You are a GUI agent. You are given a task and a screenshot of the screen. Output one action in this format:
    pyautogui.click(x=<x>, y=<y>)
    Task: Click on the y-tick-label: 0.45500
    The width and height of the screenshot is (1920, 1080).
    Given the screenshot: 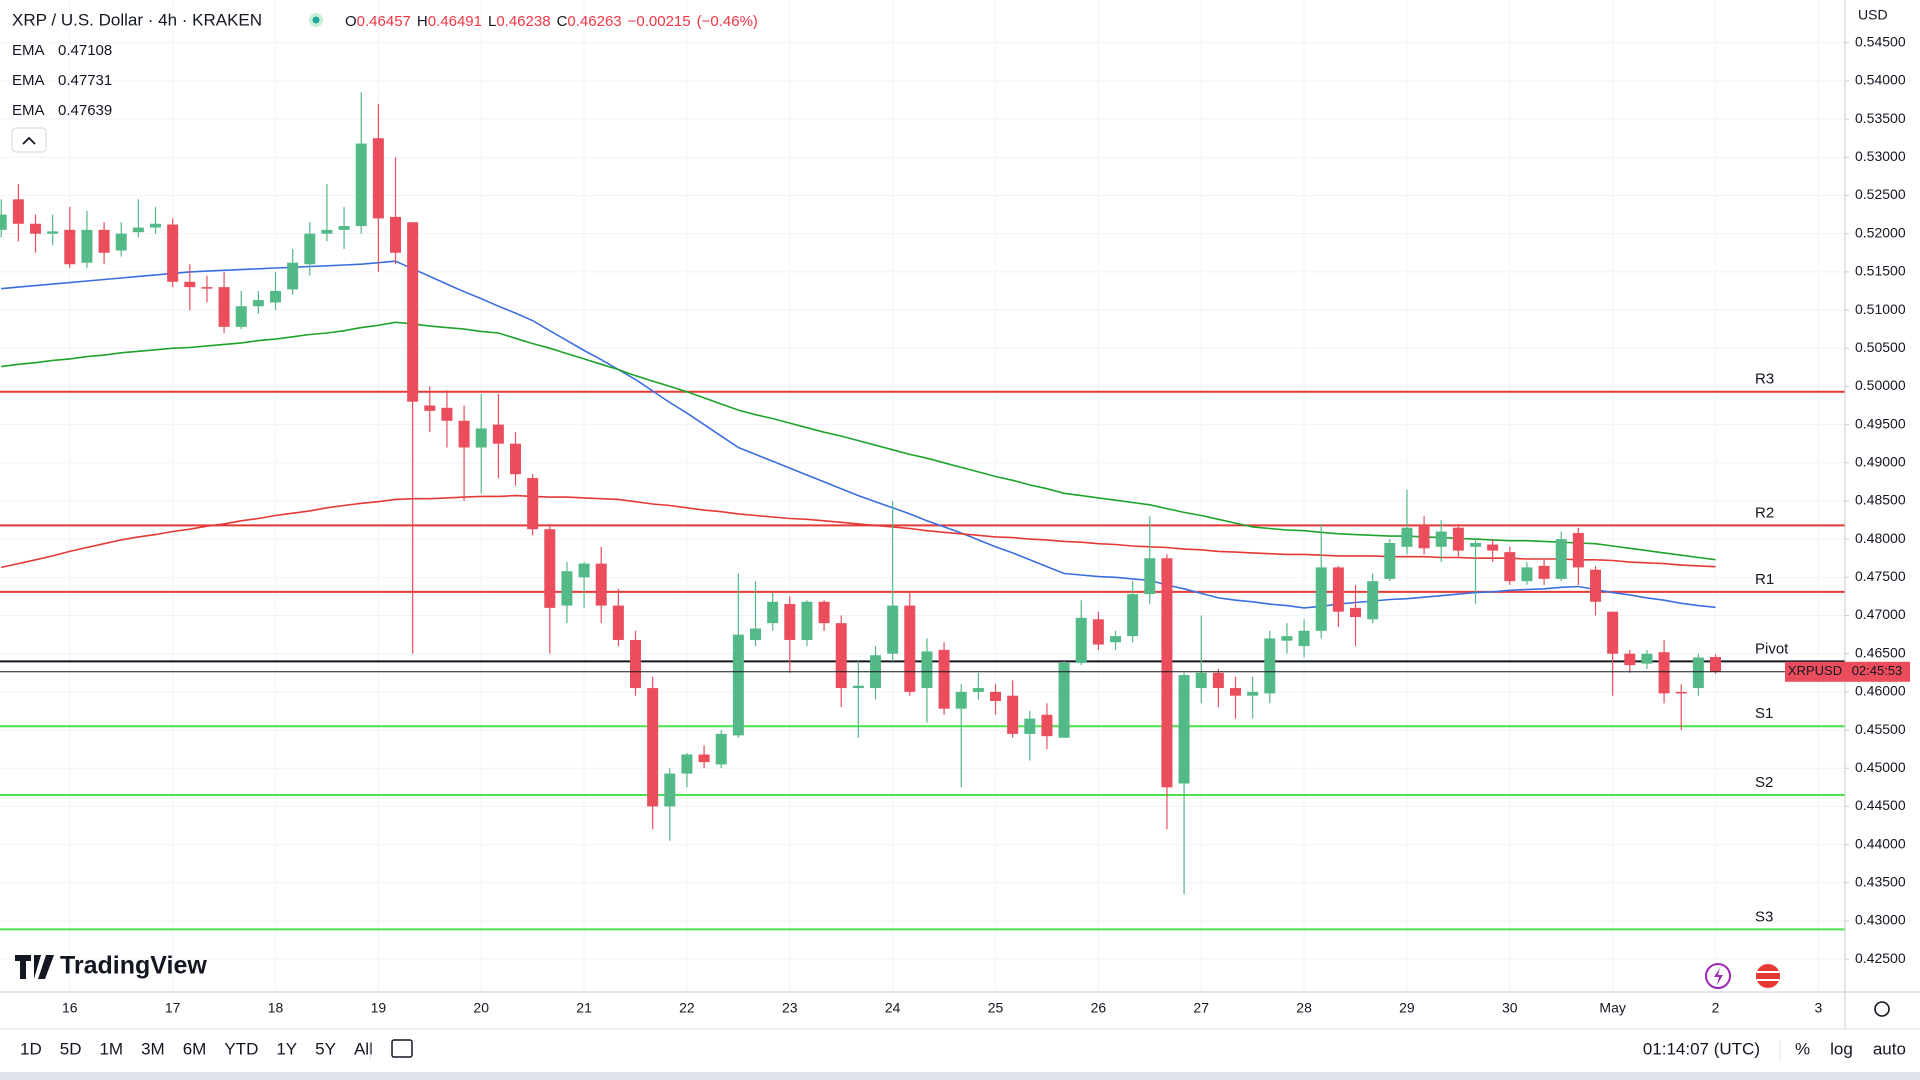 What is the action you would take?
    pyautogui.click(x=1880, y=729)
    